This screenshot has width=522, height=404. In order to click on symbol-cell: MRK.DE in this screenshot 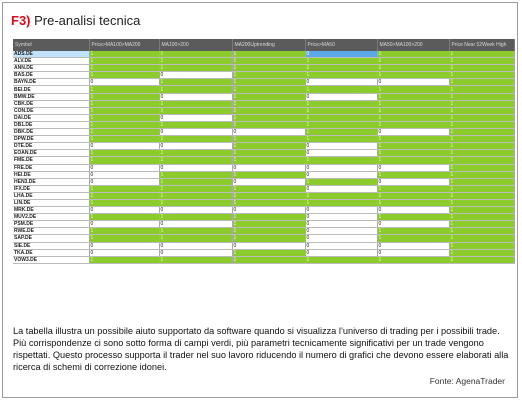, I will do `click(51, 210)`.